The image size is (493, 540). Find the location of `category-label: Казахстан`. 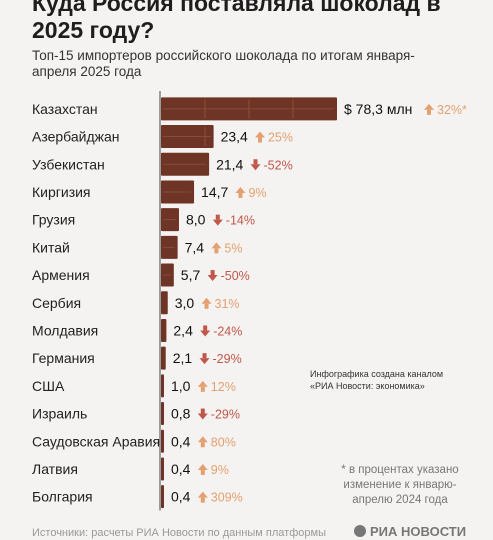

category-label: Казахстан is located at coordinates (65, 109).